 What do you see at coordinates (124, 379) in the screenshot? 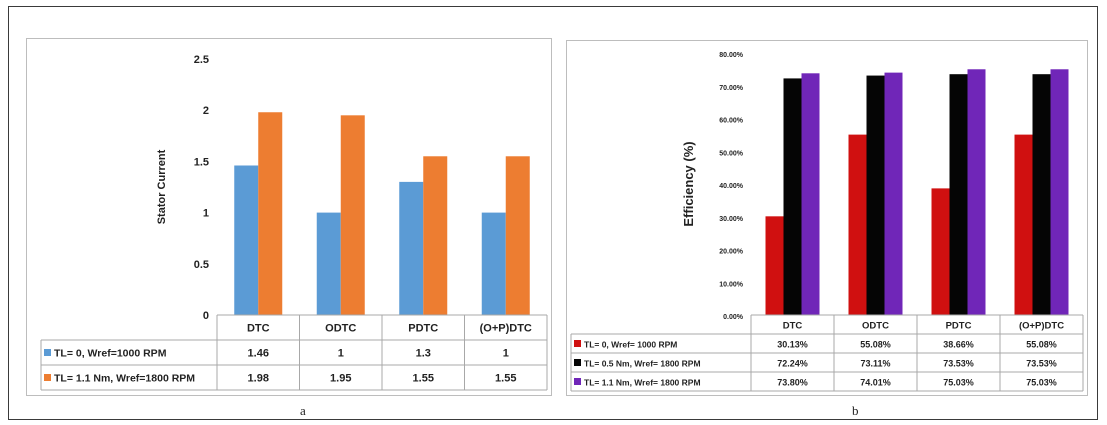
I see `legend-label: TL= 1.1 Nm, Wref=1800 RPM` at bounding box center [124, 379].